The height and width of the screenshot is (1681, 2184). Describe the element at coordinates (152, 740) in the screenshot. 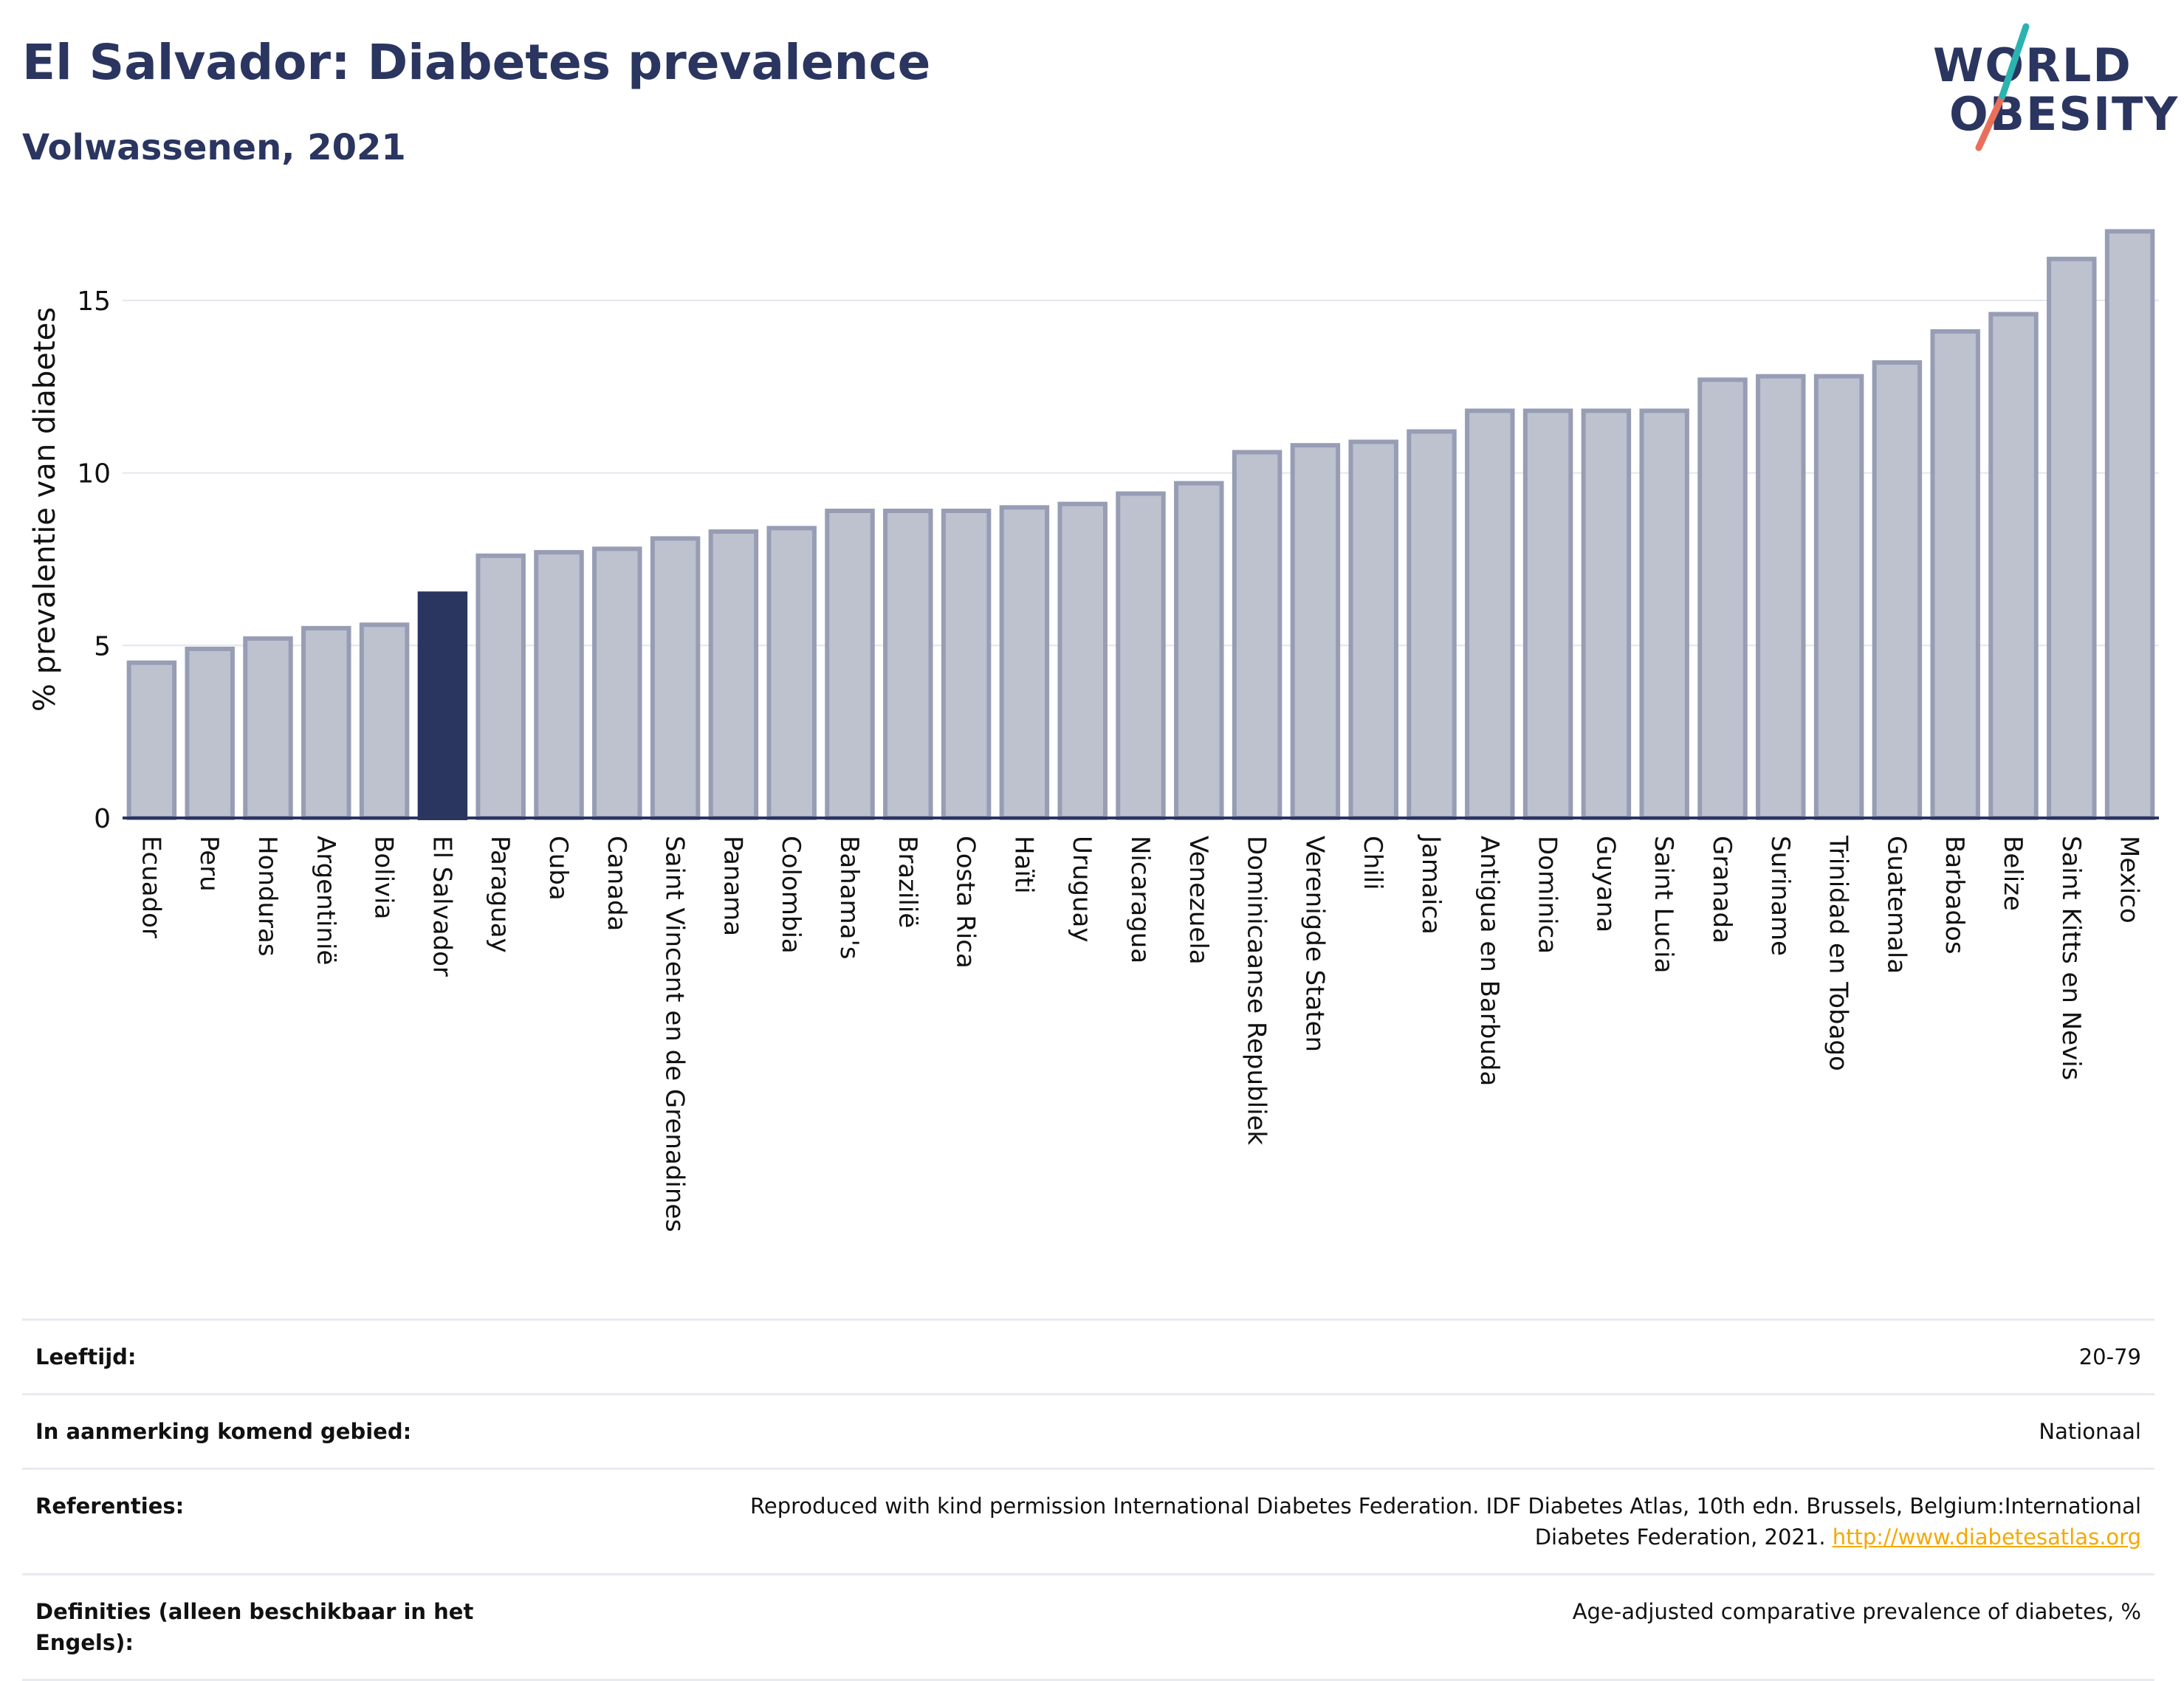

I see `bar-ecuador` at that location.